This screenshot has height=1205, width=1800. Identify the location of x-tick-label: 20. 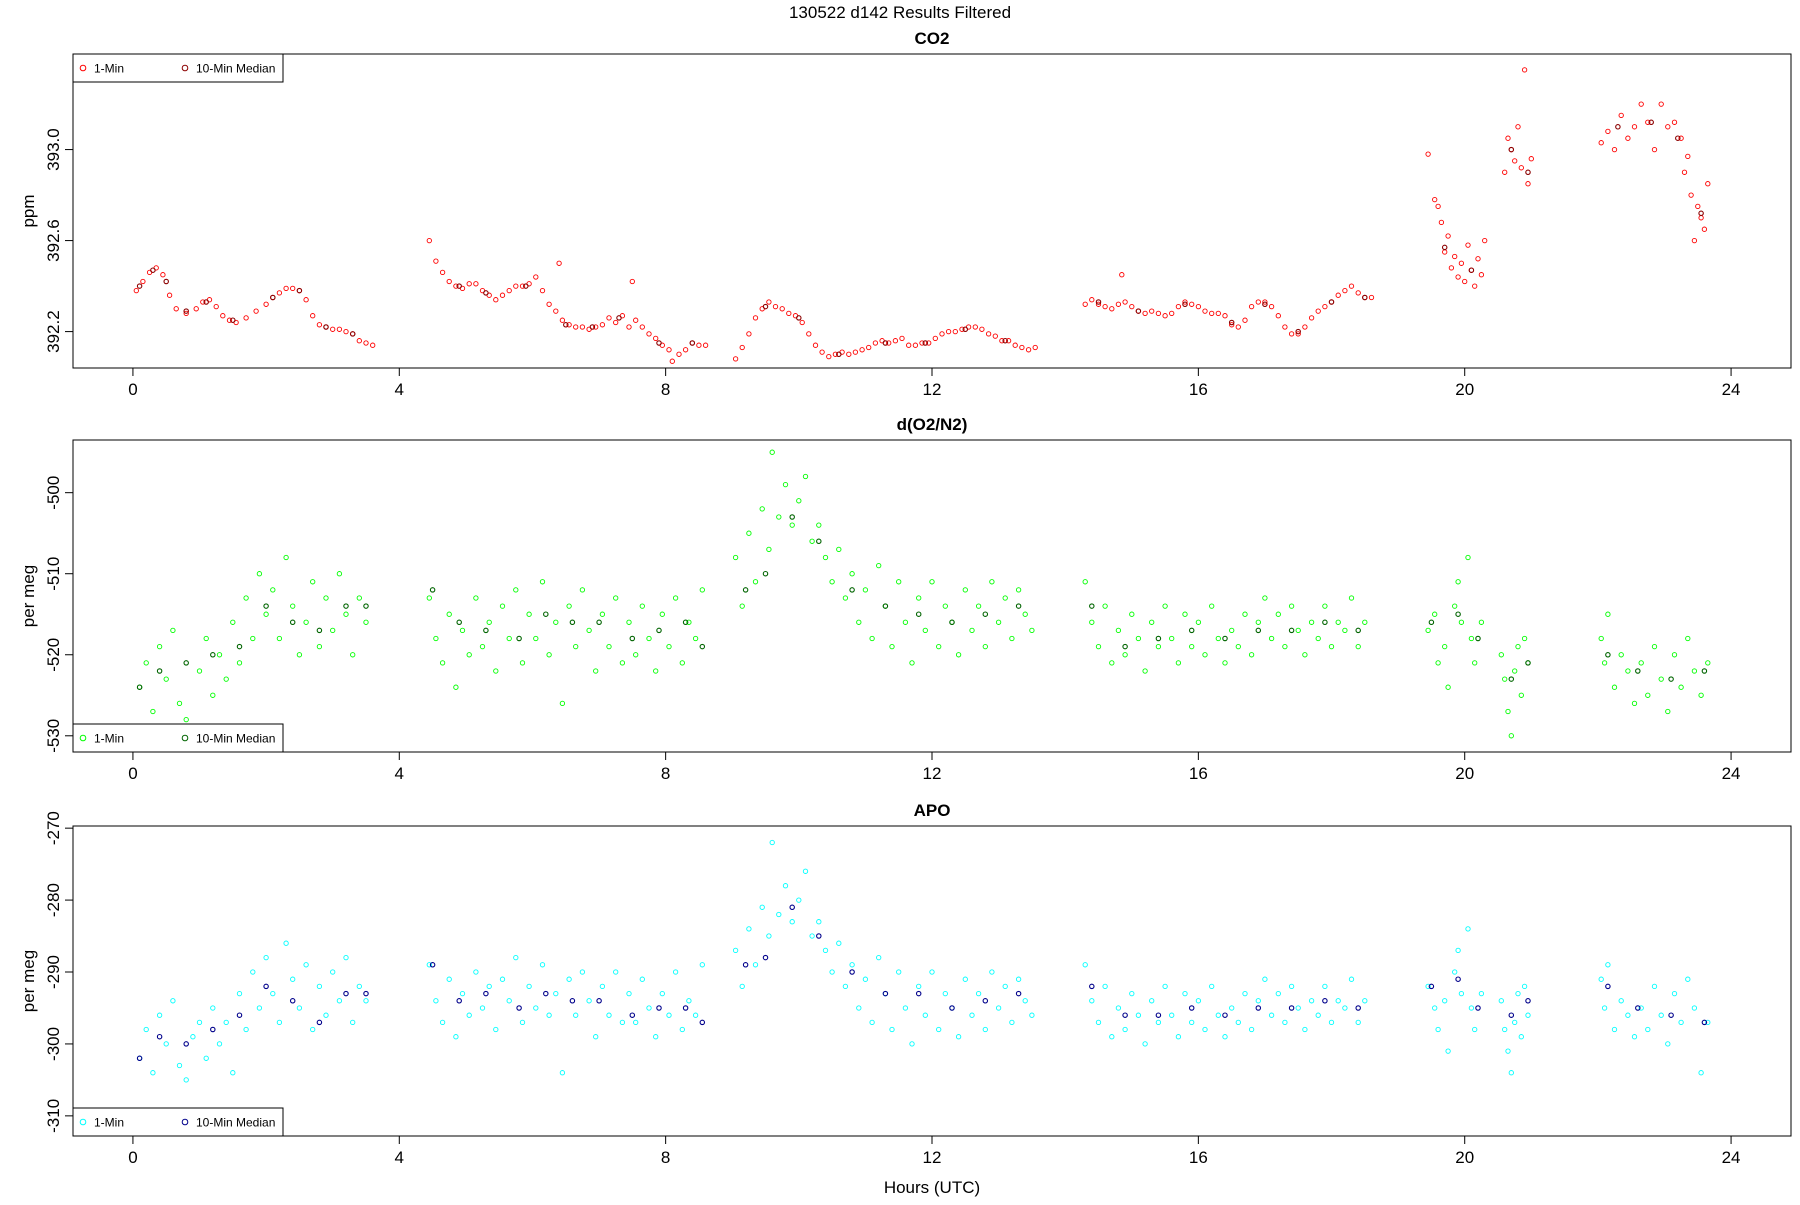
(1464, 773).